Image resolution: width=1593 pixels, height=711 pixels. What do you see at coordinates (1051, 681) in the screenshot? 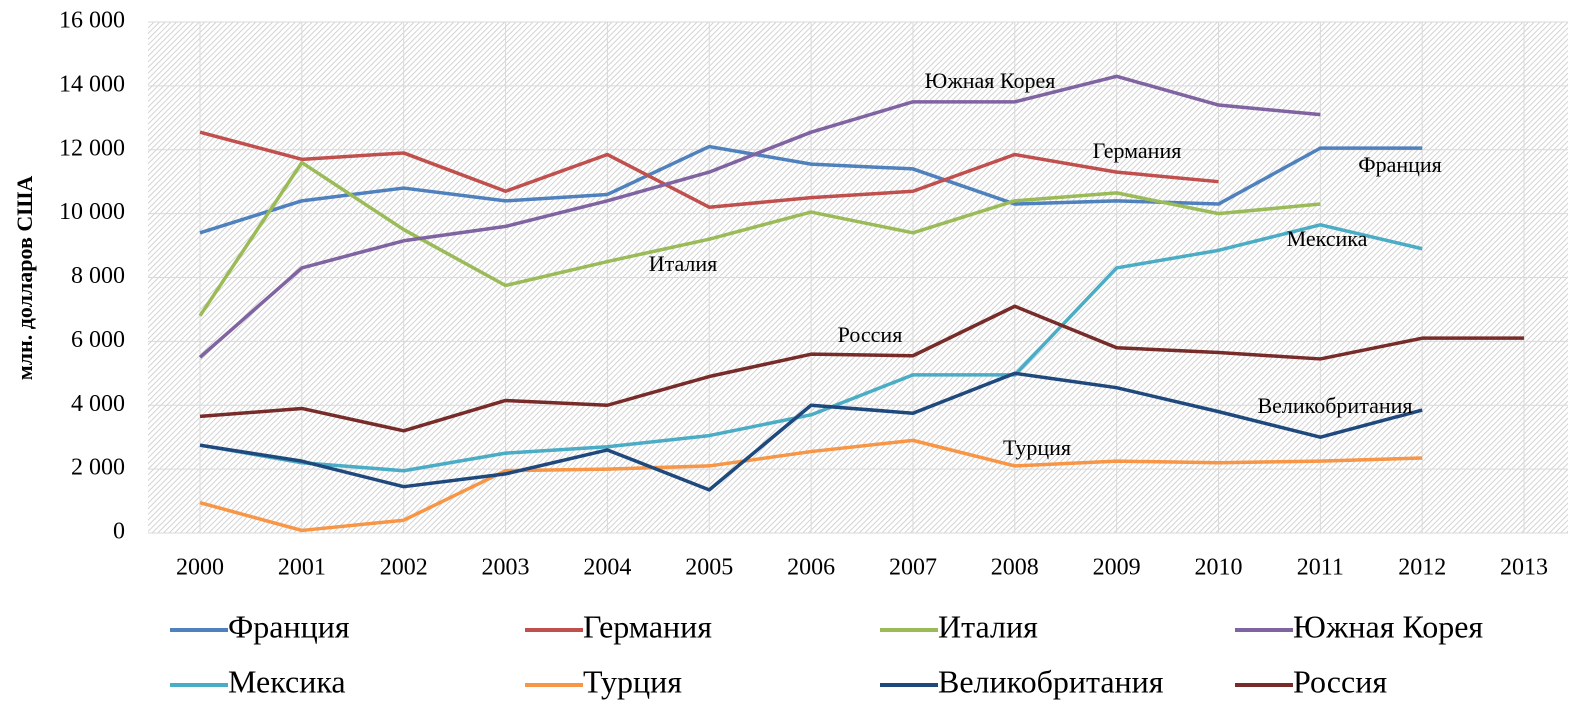
I see `legend-label: Великобритания` at bounding box center [1051, 681].